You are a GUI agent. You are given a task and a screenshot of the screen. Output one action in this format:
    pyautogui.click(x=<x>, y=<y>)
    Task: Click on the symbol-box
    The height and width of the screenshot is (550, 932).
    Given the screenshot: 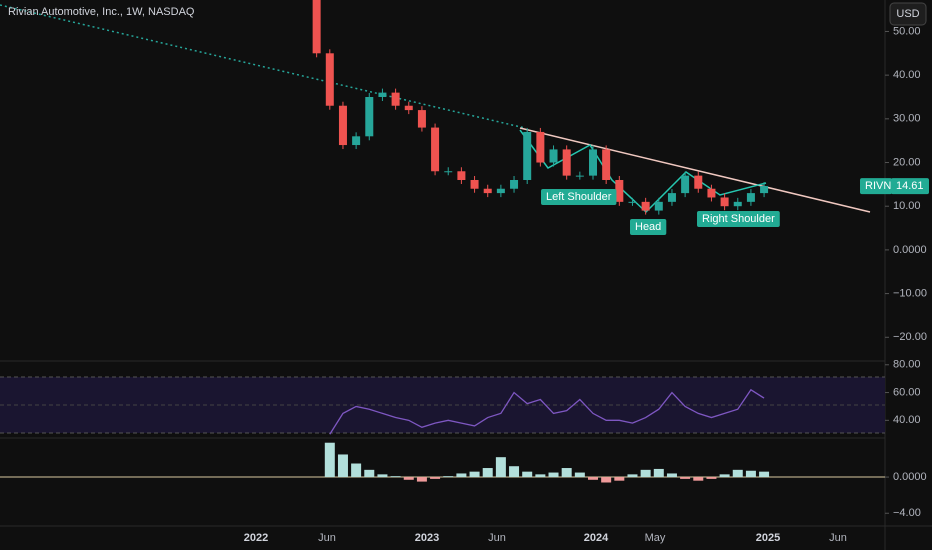 What is the action you would take?
    pyautogui.click(x=876, y=186)
    